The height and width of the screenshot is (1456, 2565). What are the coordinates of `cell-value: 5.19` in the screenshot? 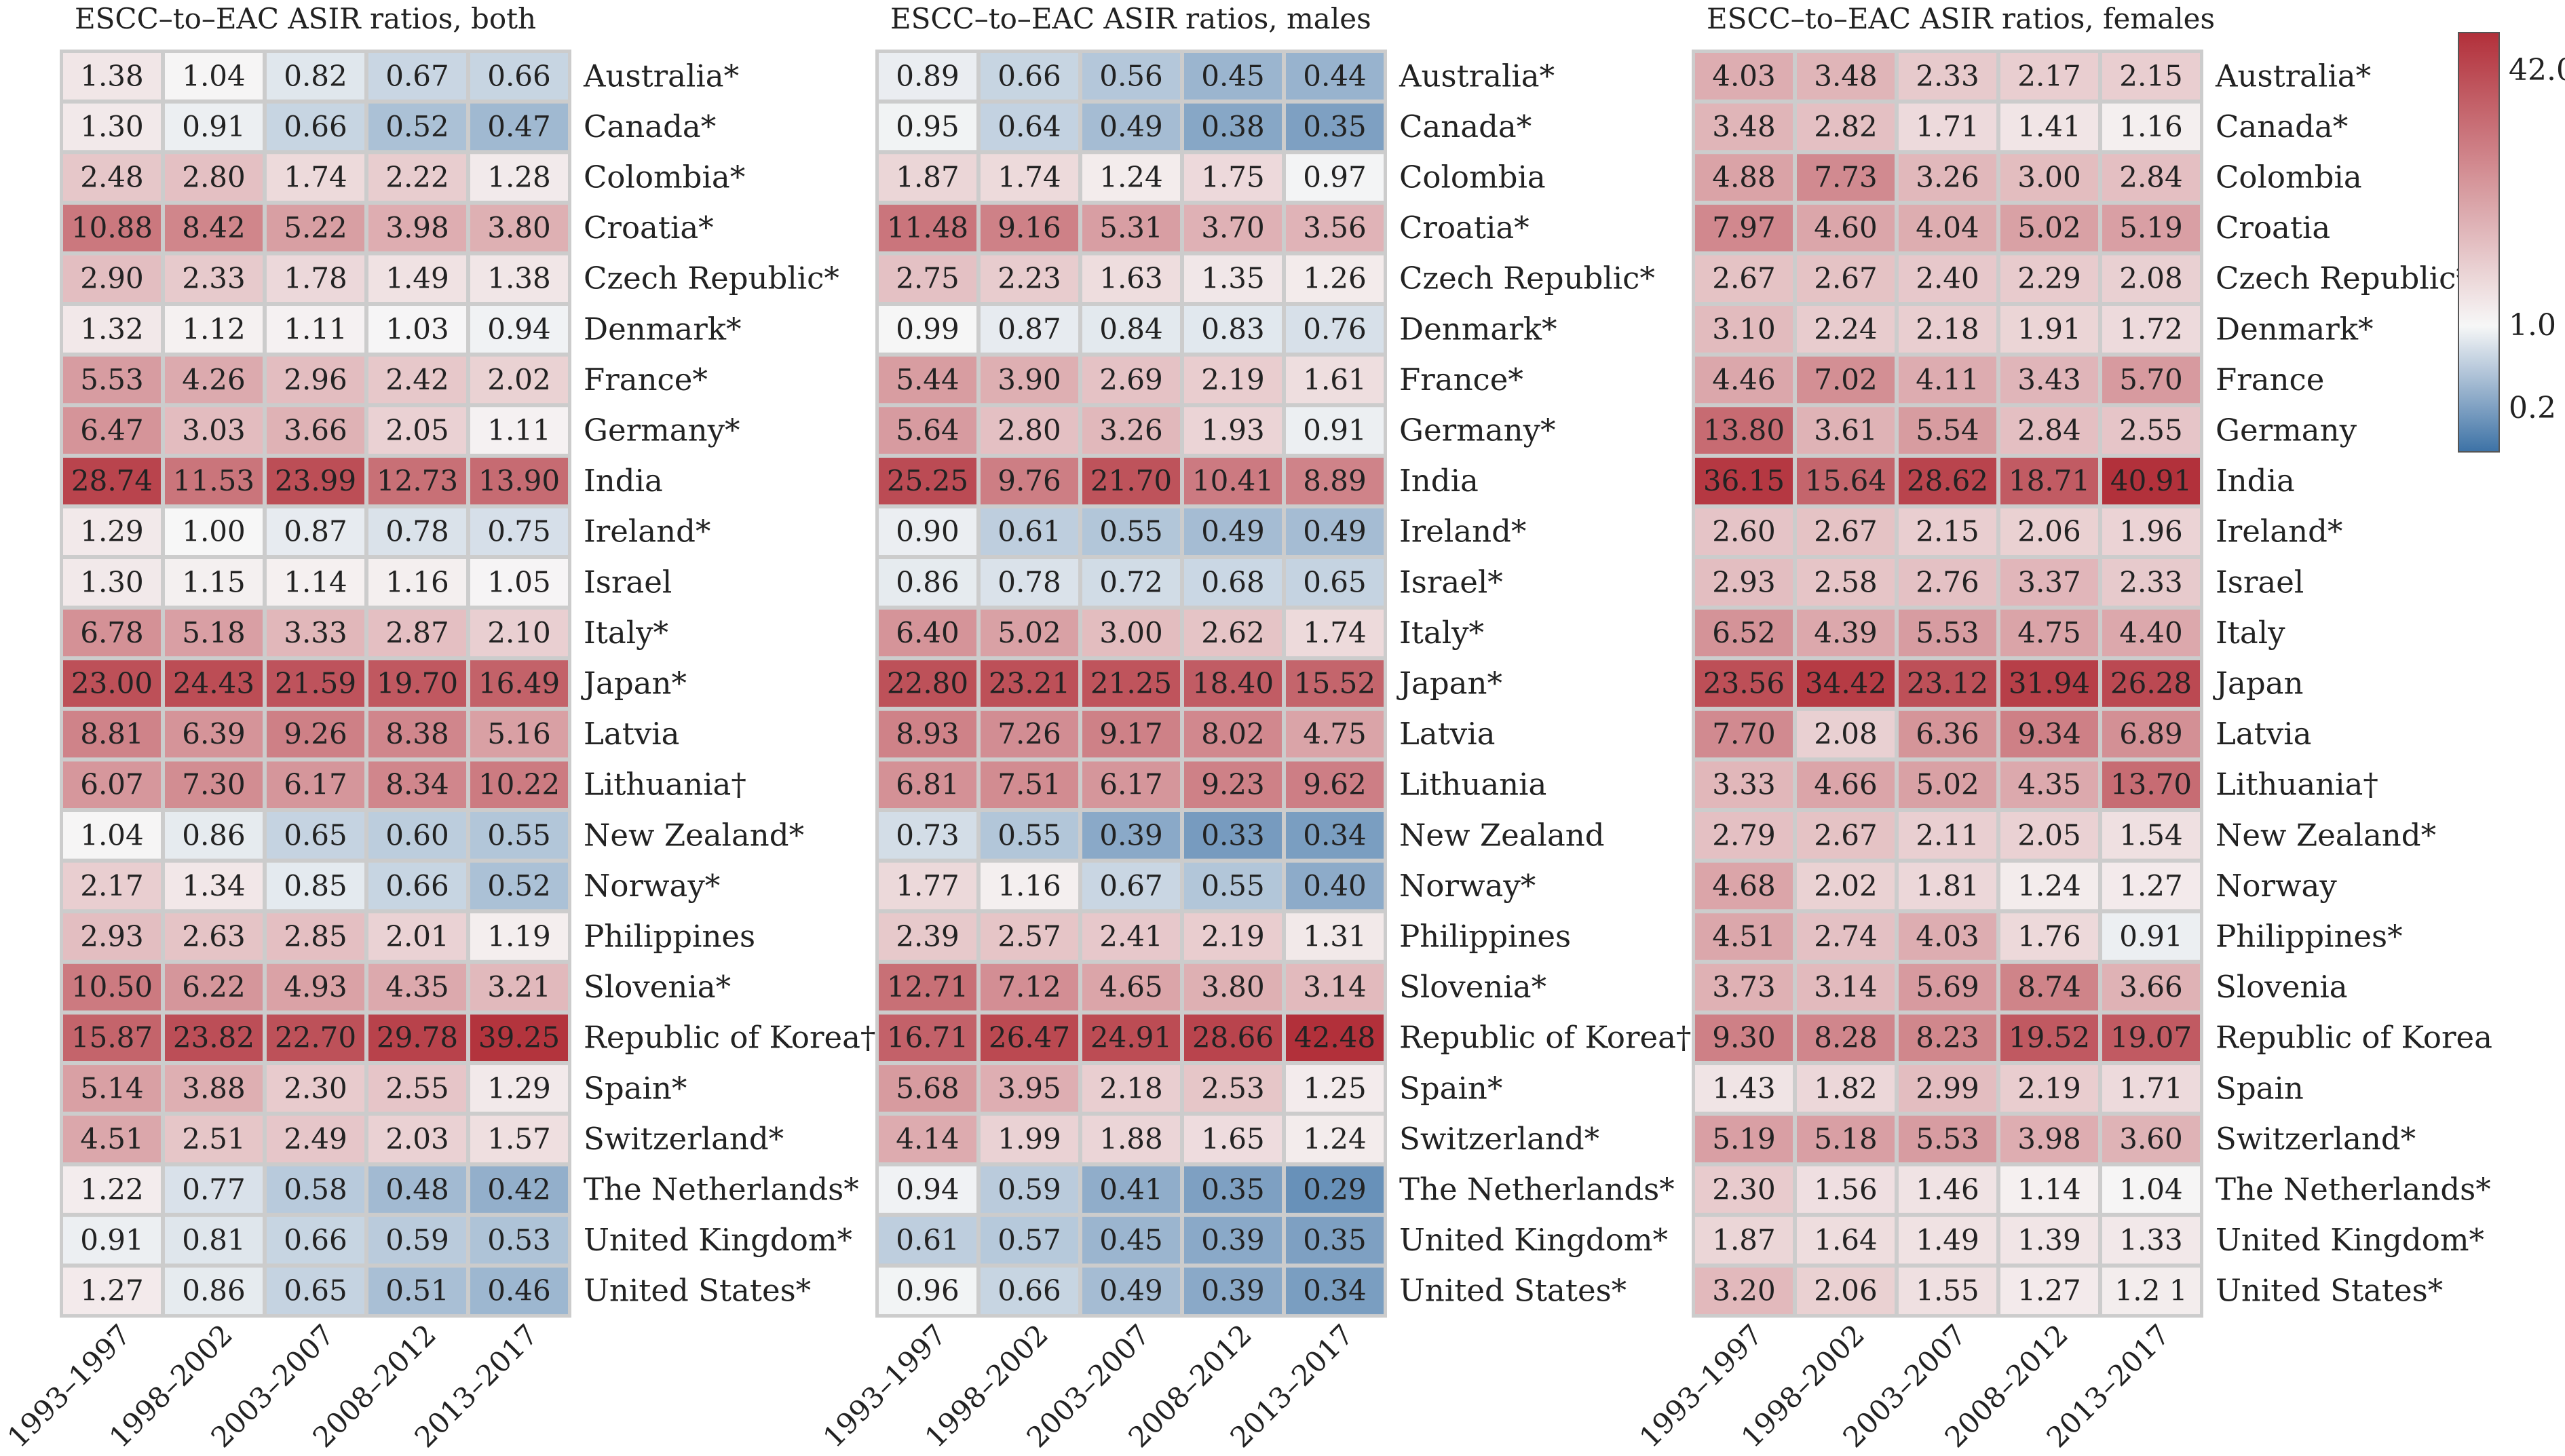 It's located at (1744, 1138).